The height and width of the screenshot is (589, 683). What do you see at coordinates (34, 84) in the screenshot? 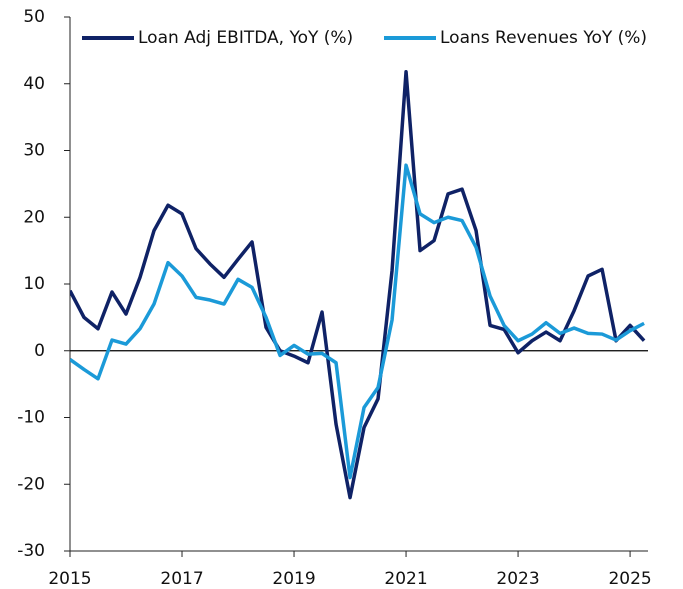
I see `y-tick-label: 40` at bounding box center [34, 84].